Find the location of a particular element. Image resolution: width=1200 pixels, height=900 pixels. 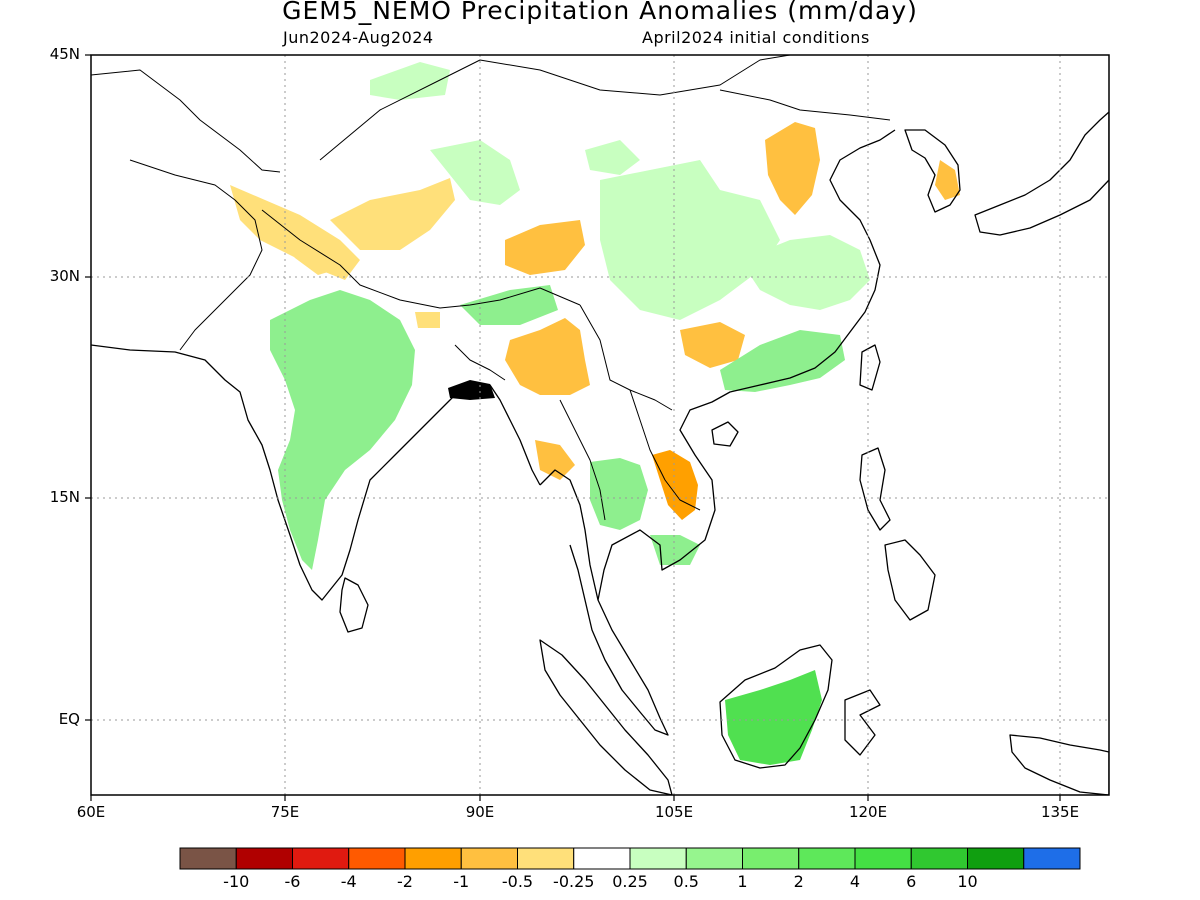

anomaly-mongolia-wet is located at coordinates (505, 133).